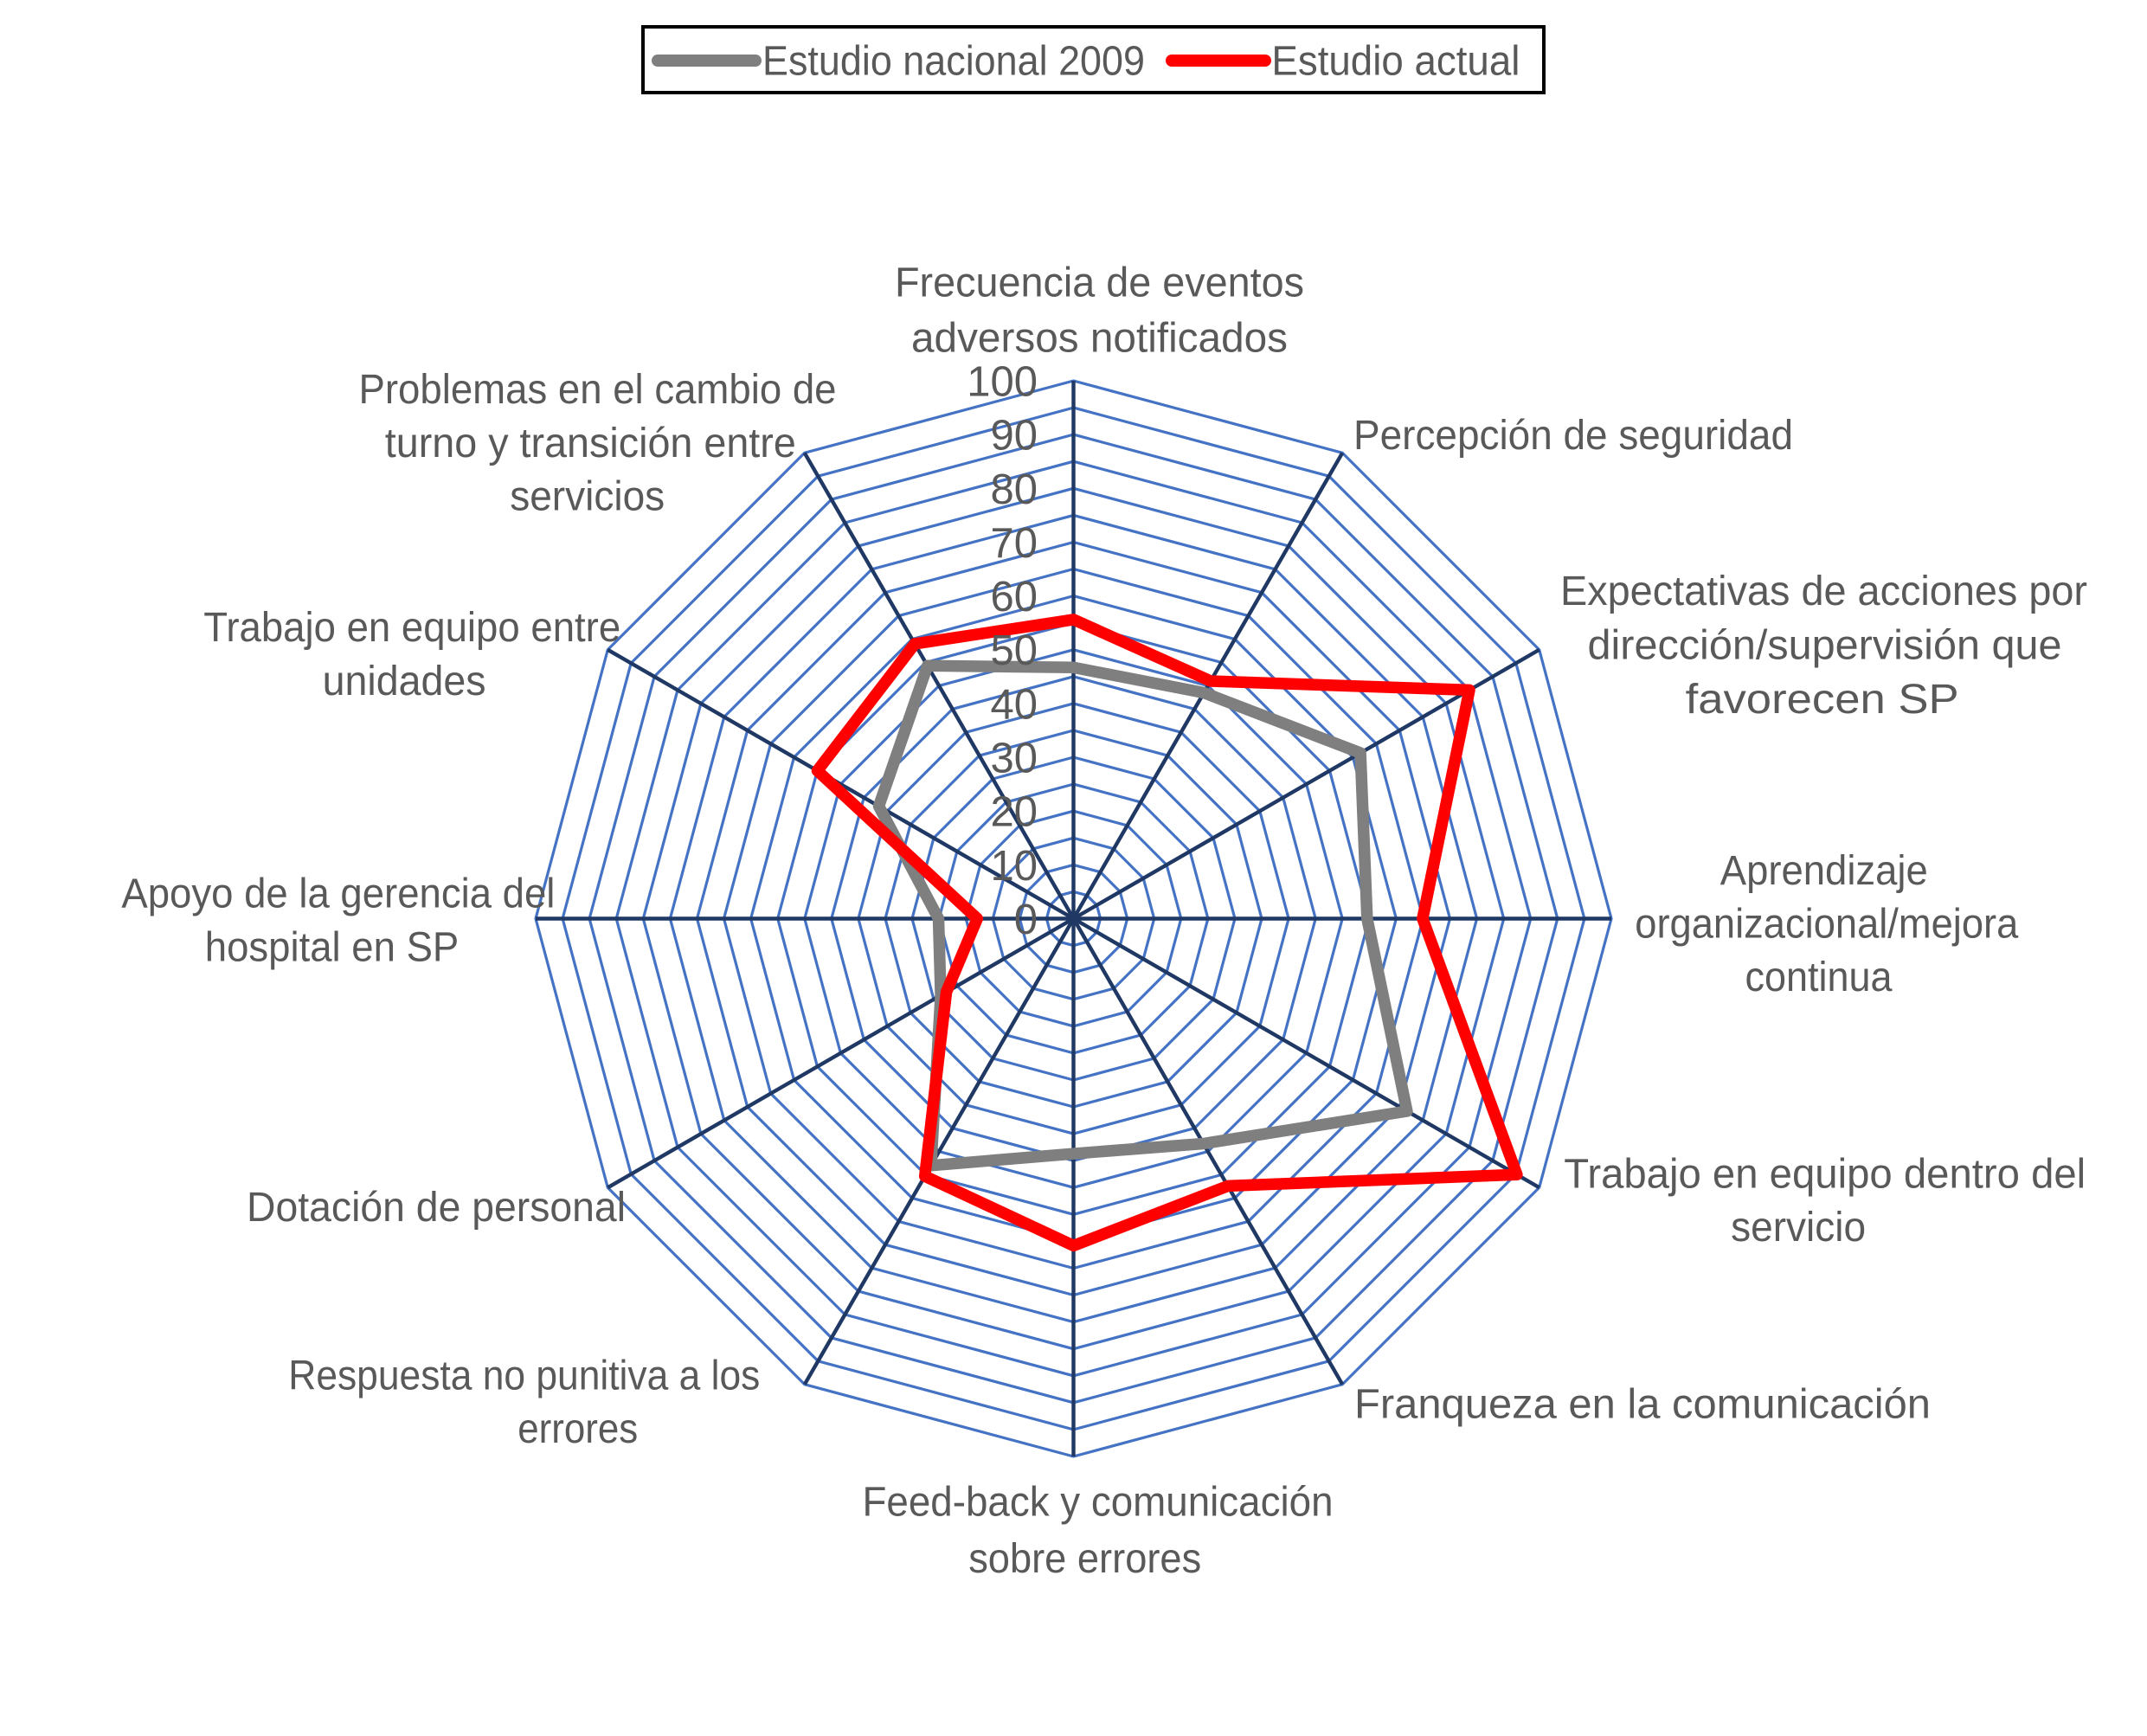 This screenshot has height=1736, width=2147. I want to click on svg-text: servicios, so click(587, 497).